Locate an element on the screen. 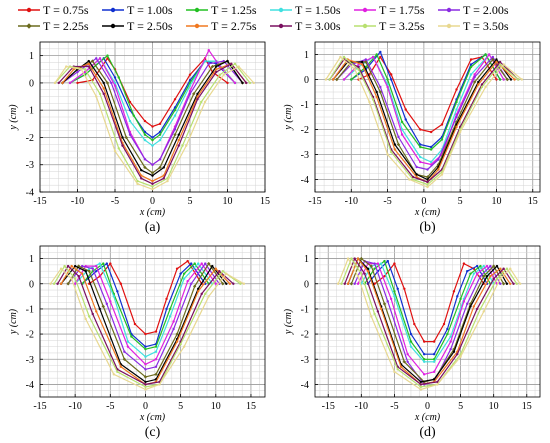 This screenshot has height=443, width=550. y-tick-label: -3 is located at coordinates (305, 360).